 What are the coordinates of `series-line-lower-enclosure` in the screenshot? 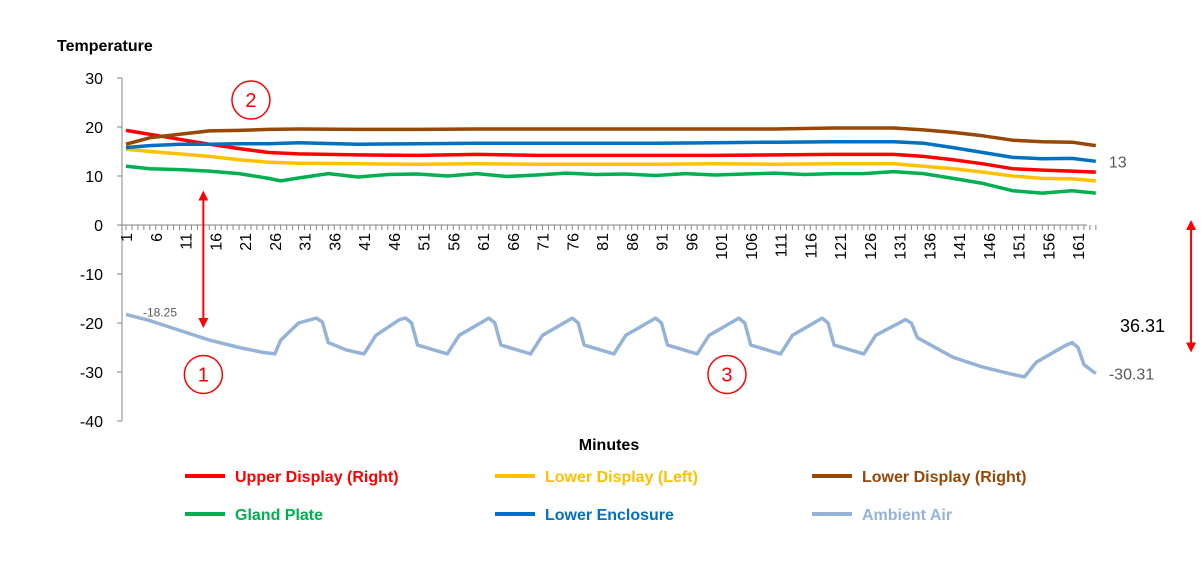 It's located at (611, 151).